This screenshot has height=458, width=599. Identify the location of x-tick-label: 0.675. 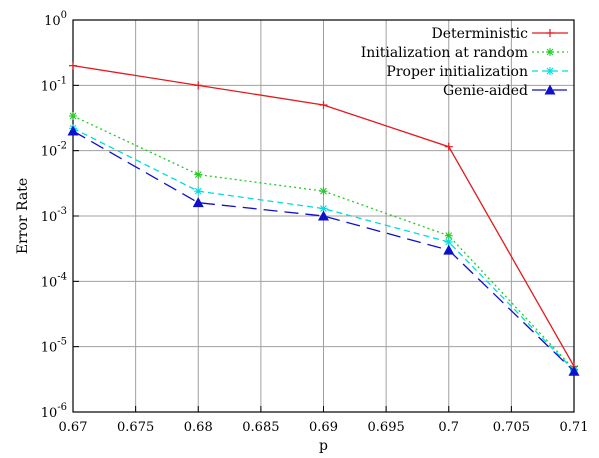
(135, 427).